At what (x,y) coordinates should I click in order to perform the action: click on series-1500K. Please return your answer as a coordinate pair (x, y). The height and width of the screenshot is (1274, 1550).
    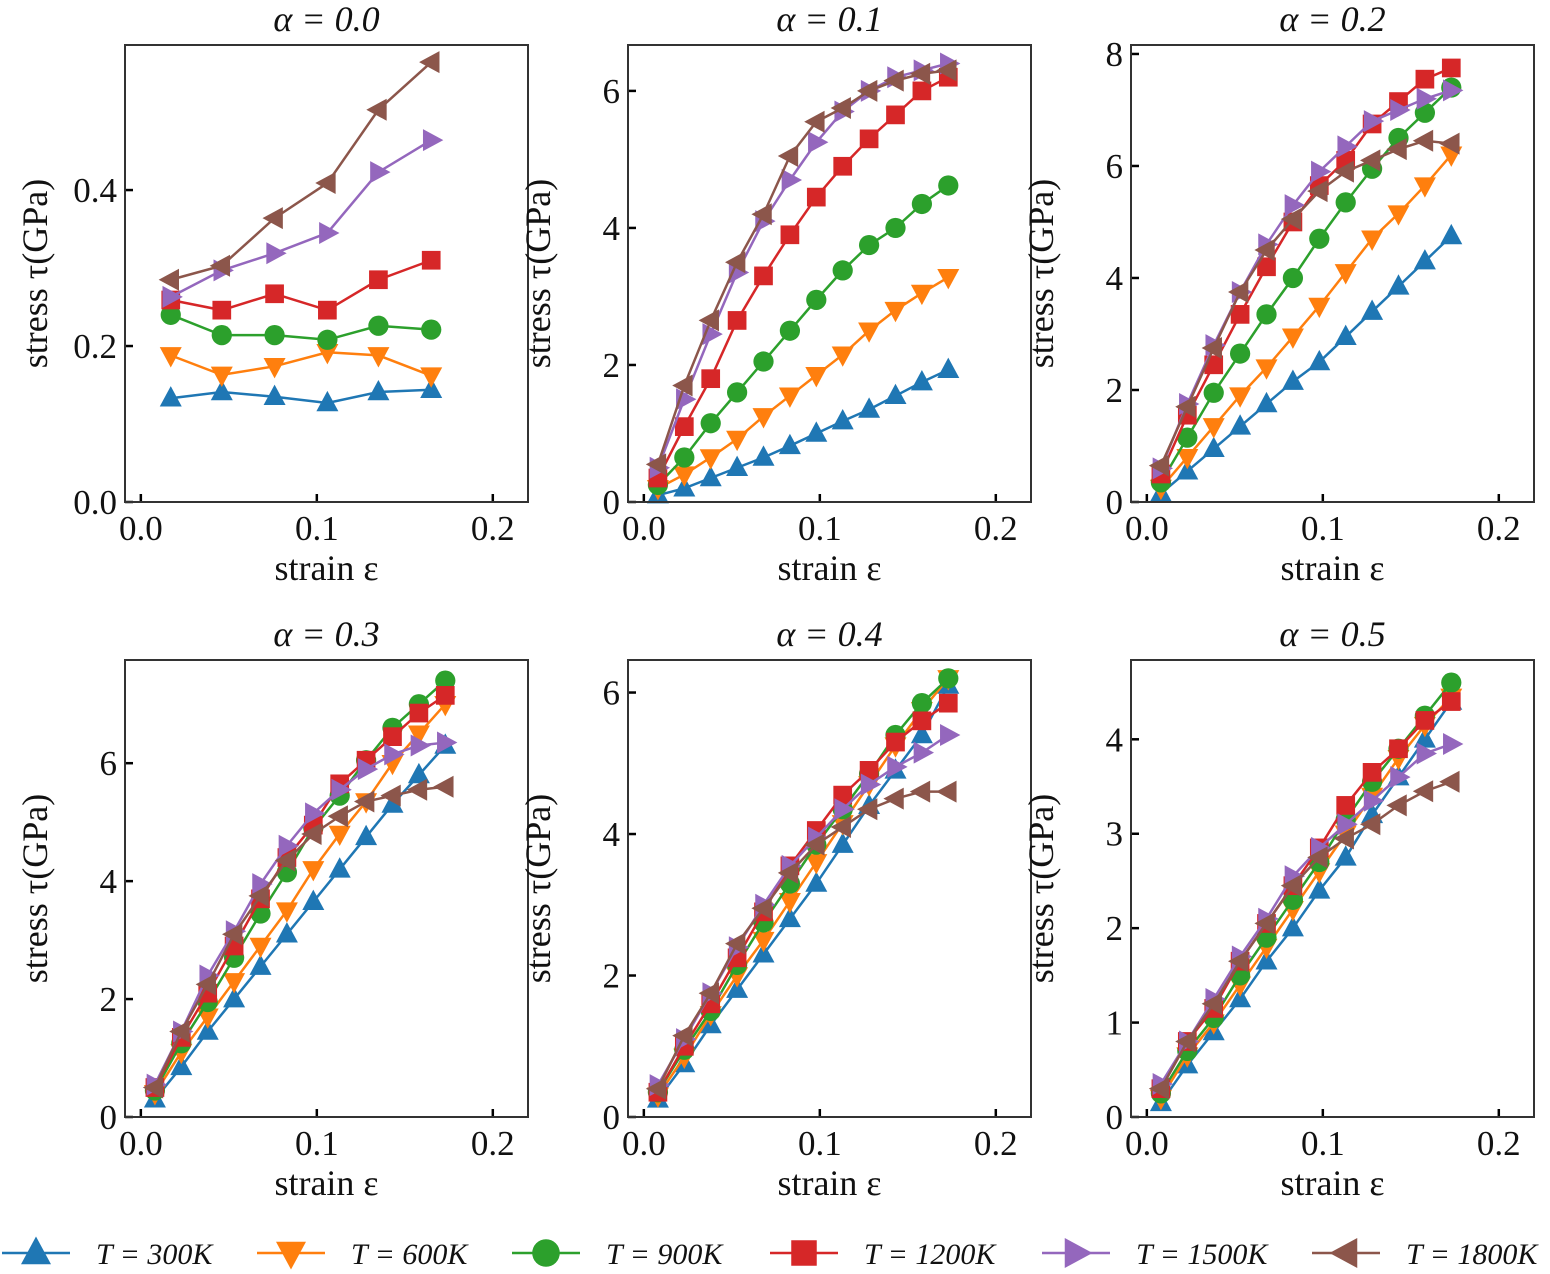
    Looking at the image, I should click on (805, 910).